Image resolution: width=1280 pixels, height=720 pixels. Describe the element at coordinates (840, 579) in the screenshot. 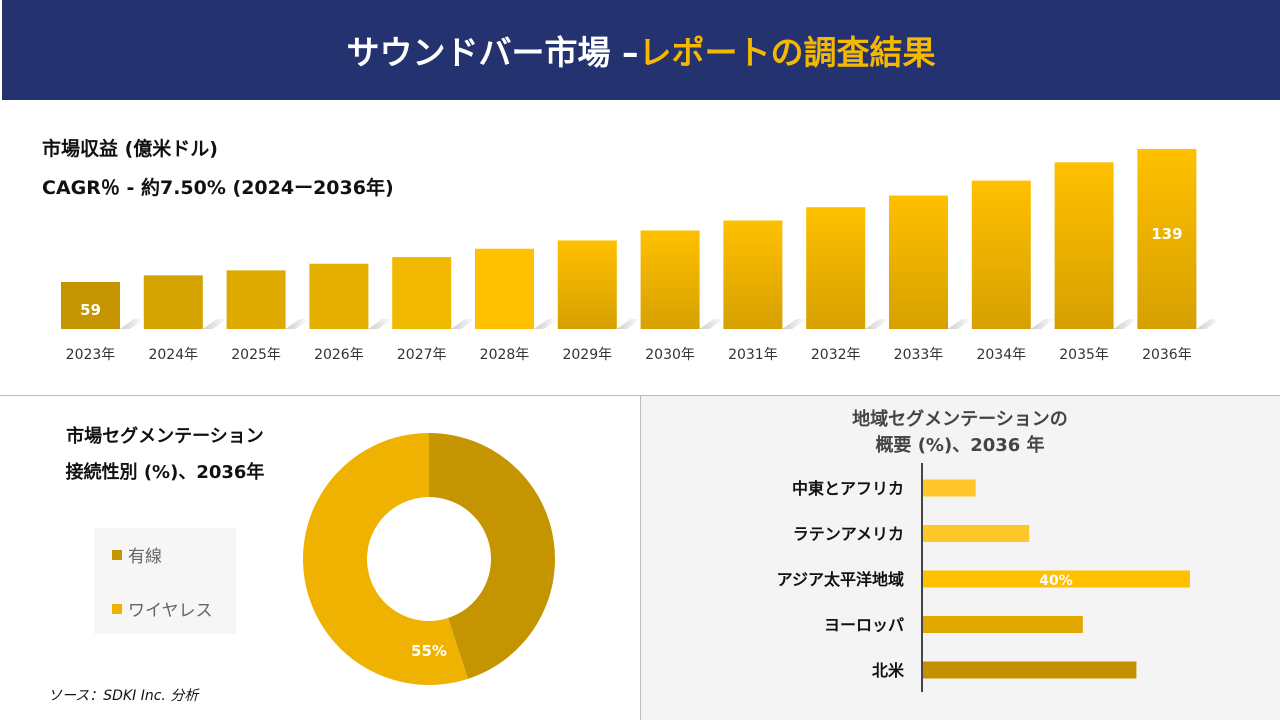

I see `region-label: アジア太平洋地域` at that location.